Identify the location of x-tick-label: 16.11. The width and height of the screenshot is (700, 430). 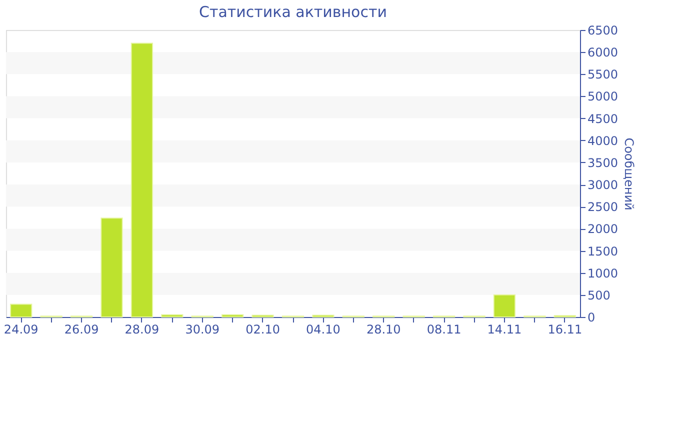
(565, 329).